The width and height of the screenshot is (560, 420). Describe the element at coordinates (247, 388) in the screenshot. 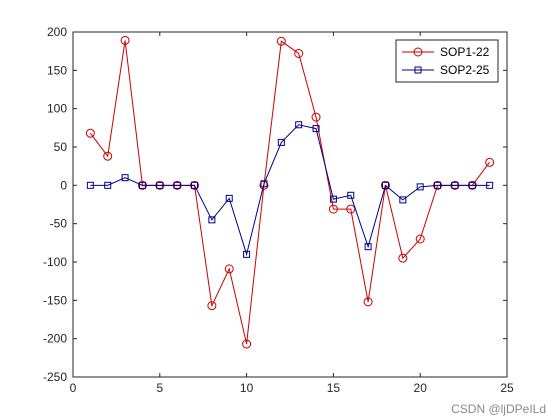

I see `x-tick-label: 10` at that location.